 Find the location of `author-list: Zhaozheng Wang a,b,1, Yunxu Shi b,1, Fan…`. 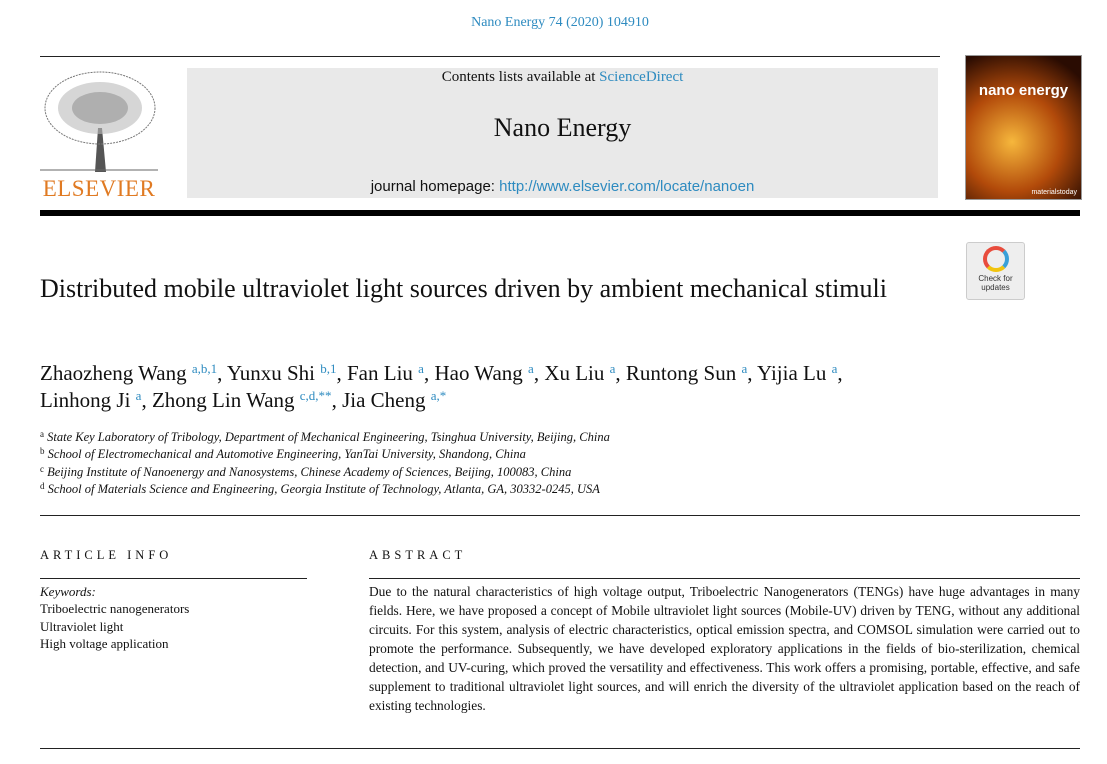

author-list: Zhaozheng Wang a,b,1, Yunxu Shi b,1, Fan… is located at coordinates (441, 386).